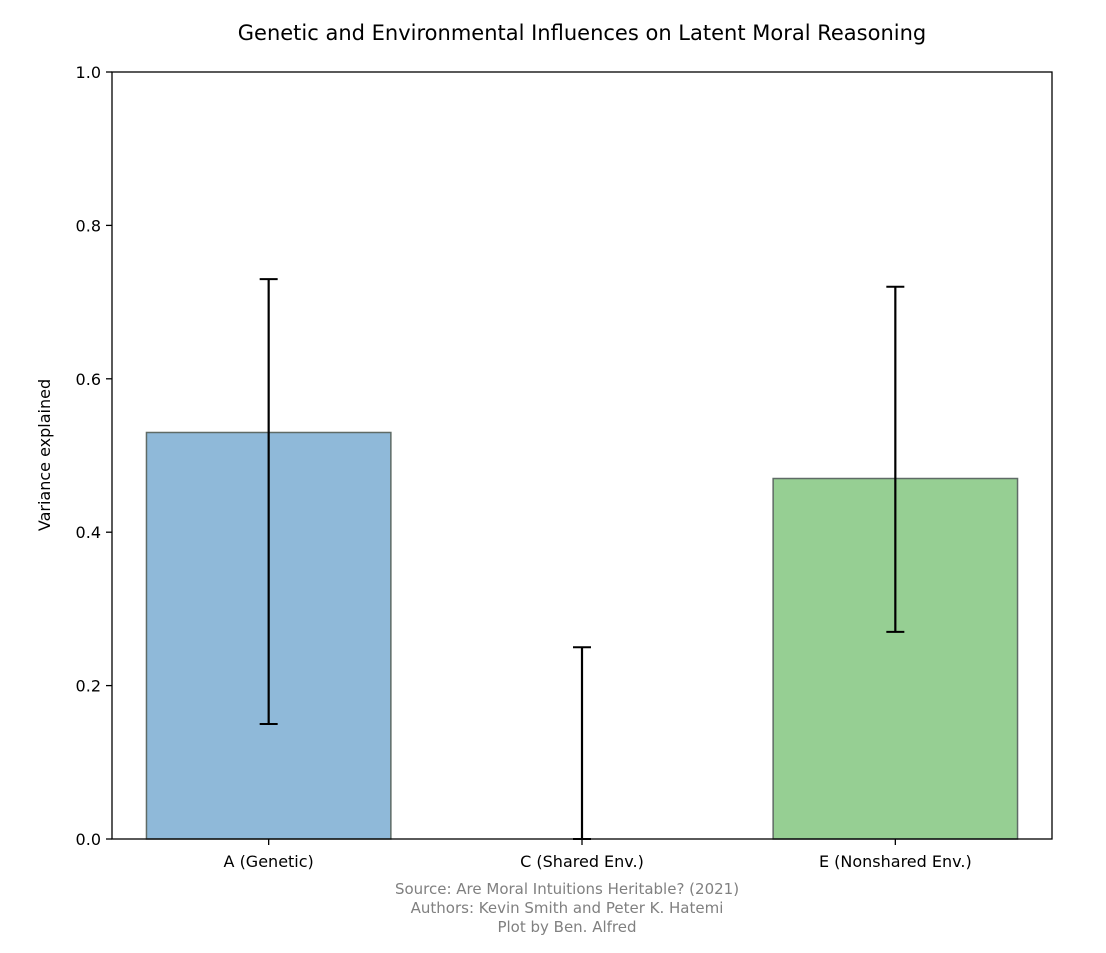 This screenshot has width=1106, height=953. I want to click on y-tick-label: 1.0, so click(88, 72).